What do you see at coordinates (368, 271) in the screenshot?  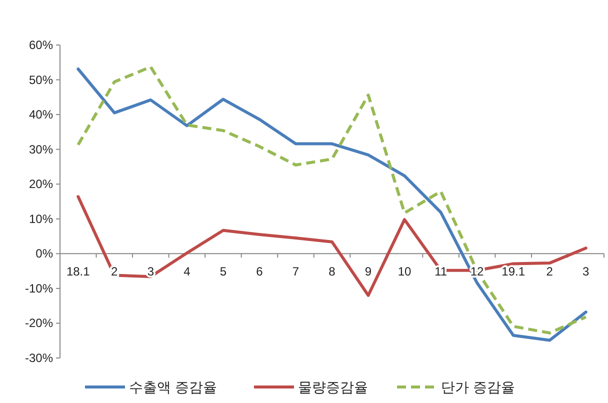 I see `x-tick-label: 9` at bounding box center [368, 271].